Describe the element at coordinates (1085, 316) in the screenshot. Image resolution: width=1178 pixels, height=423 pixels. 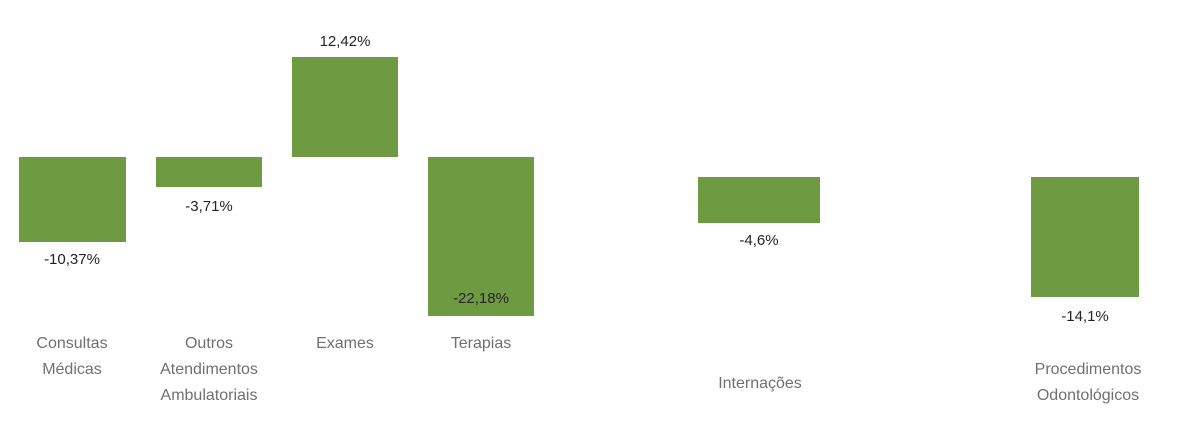
I see `value-label-procedimentos-odontologicos: -14,1%` at that location.